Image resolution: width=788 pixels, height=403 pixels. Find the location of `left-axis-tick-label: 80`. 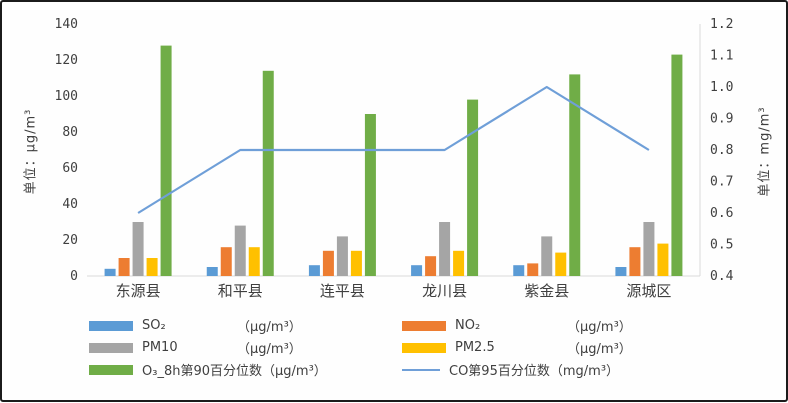

left-axis-tick-label: 80 is located at coordinates (70, 132).